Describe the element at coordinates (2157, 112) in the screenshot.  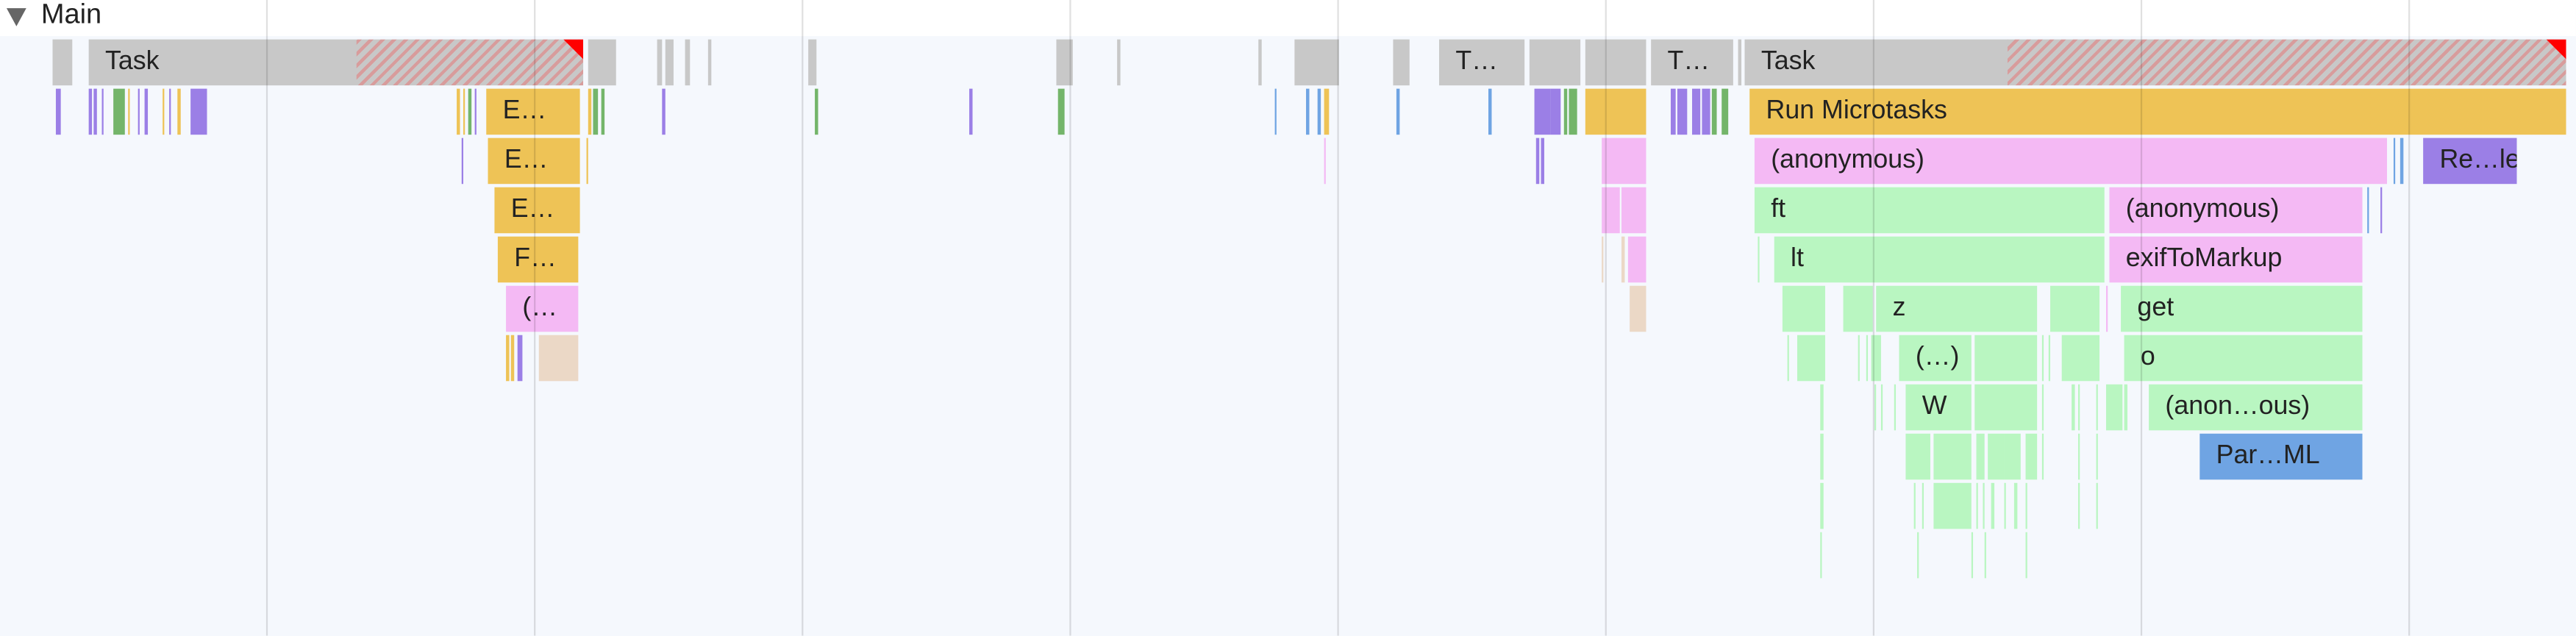
I see `event-run-microtasks: Run Microtasks` at that location.